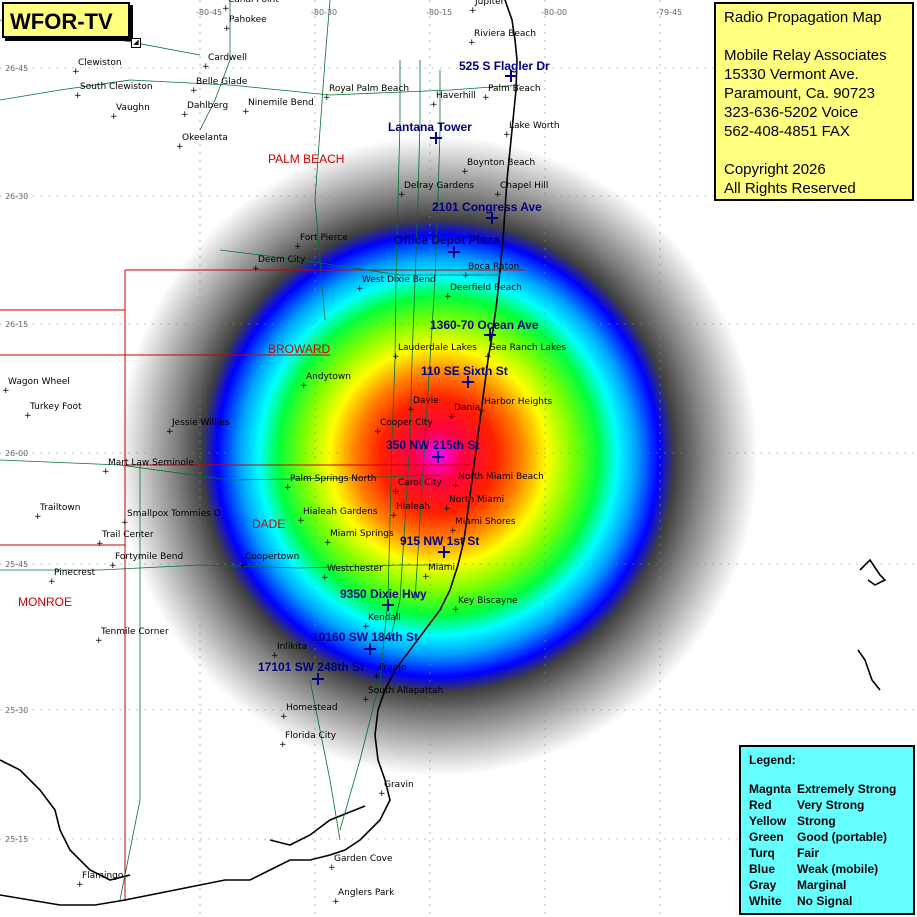 The height and width of the screenshot is (917, 917). Describe the element at coordinates (501, 163) in the screenshot. I see `place-label: Boynton Beach` at that location.